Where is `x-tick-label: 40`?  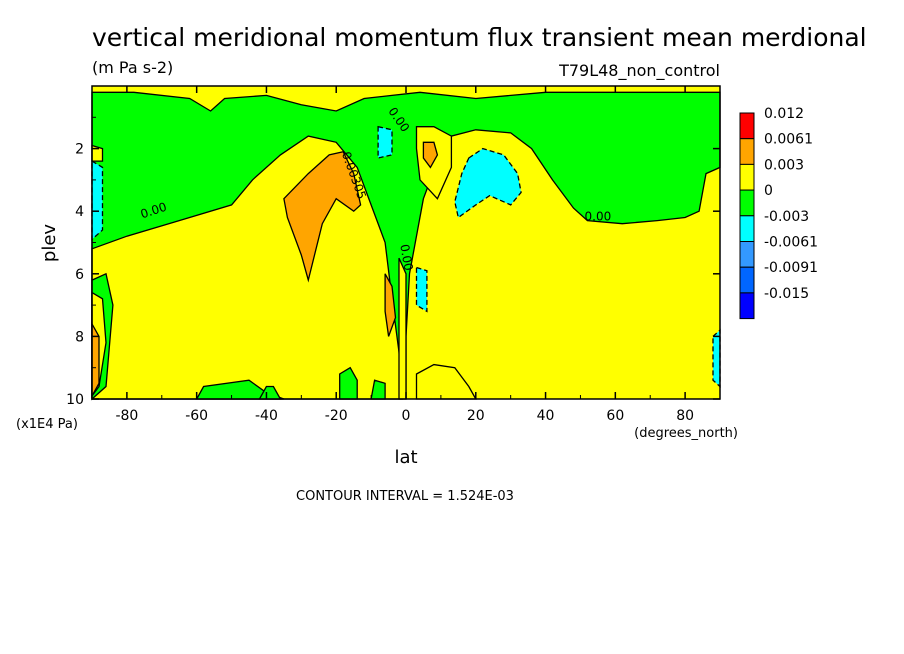
x-tick-label: 40 is located at coordinates (546, 416).